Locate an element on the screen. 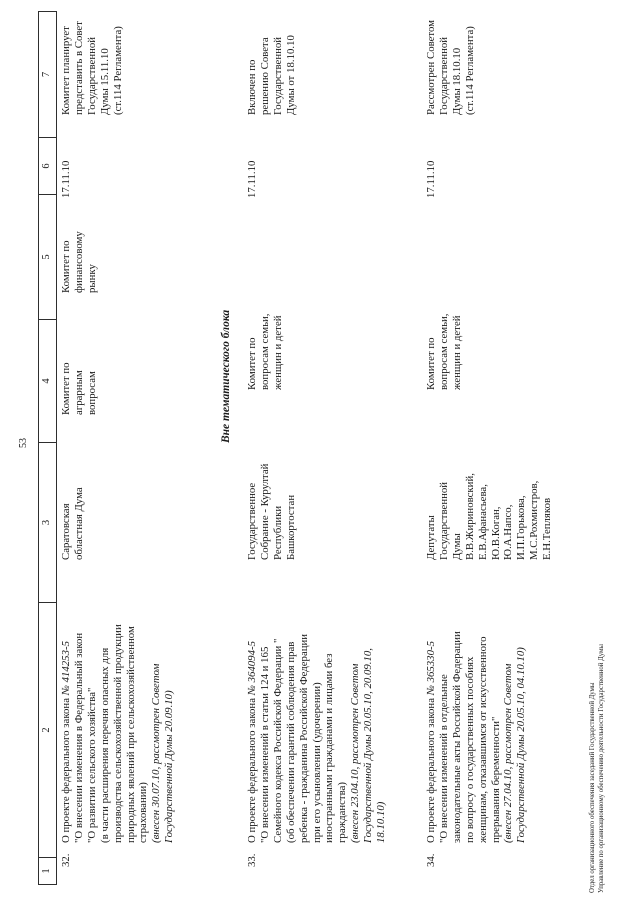 The image size is (640, 905). cell-status-line: Думы 15.11.10 is located at coordinates (104, 81).